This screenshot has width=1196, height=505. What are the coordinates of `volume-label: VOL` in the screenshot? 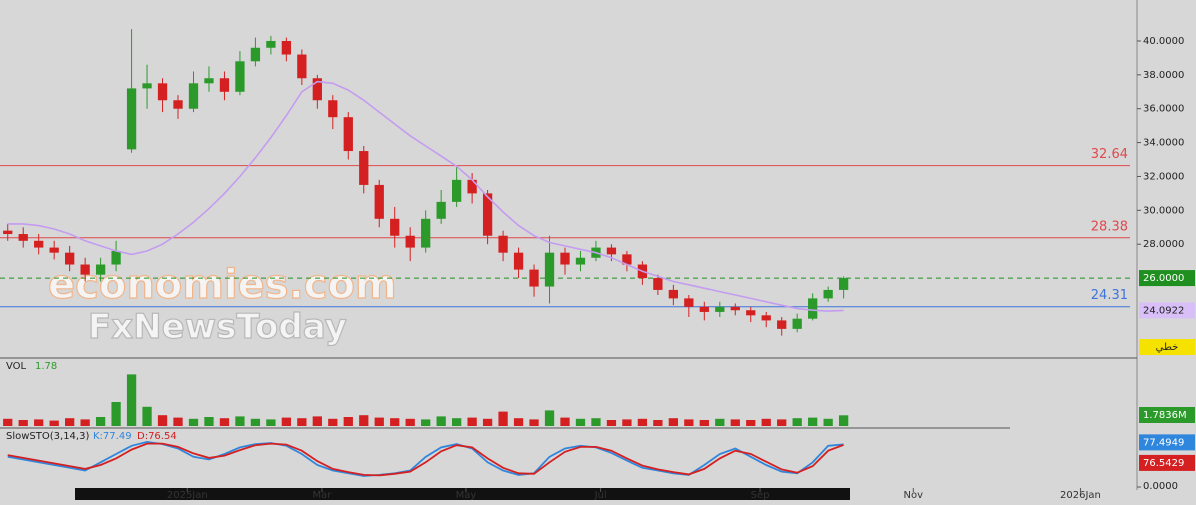 It's located at (16, 366).